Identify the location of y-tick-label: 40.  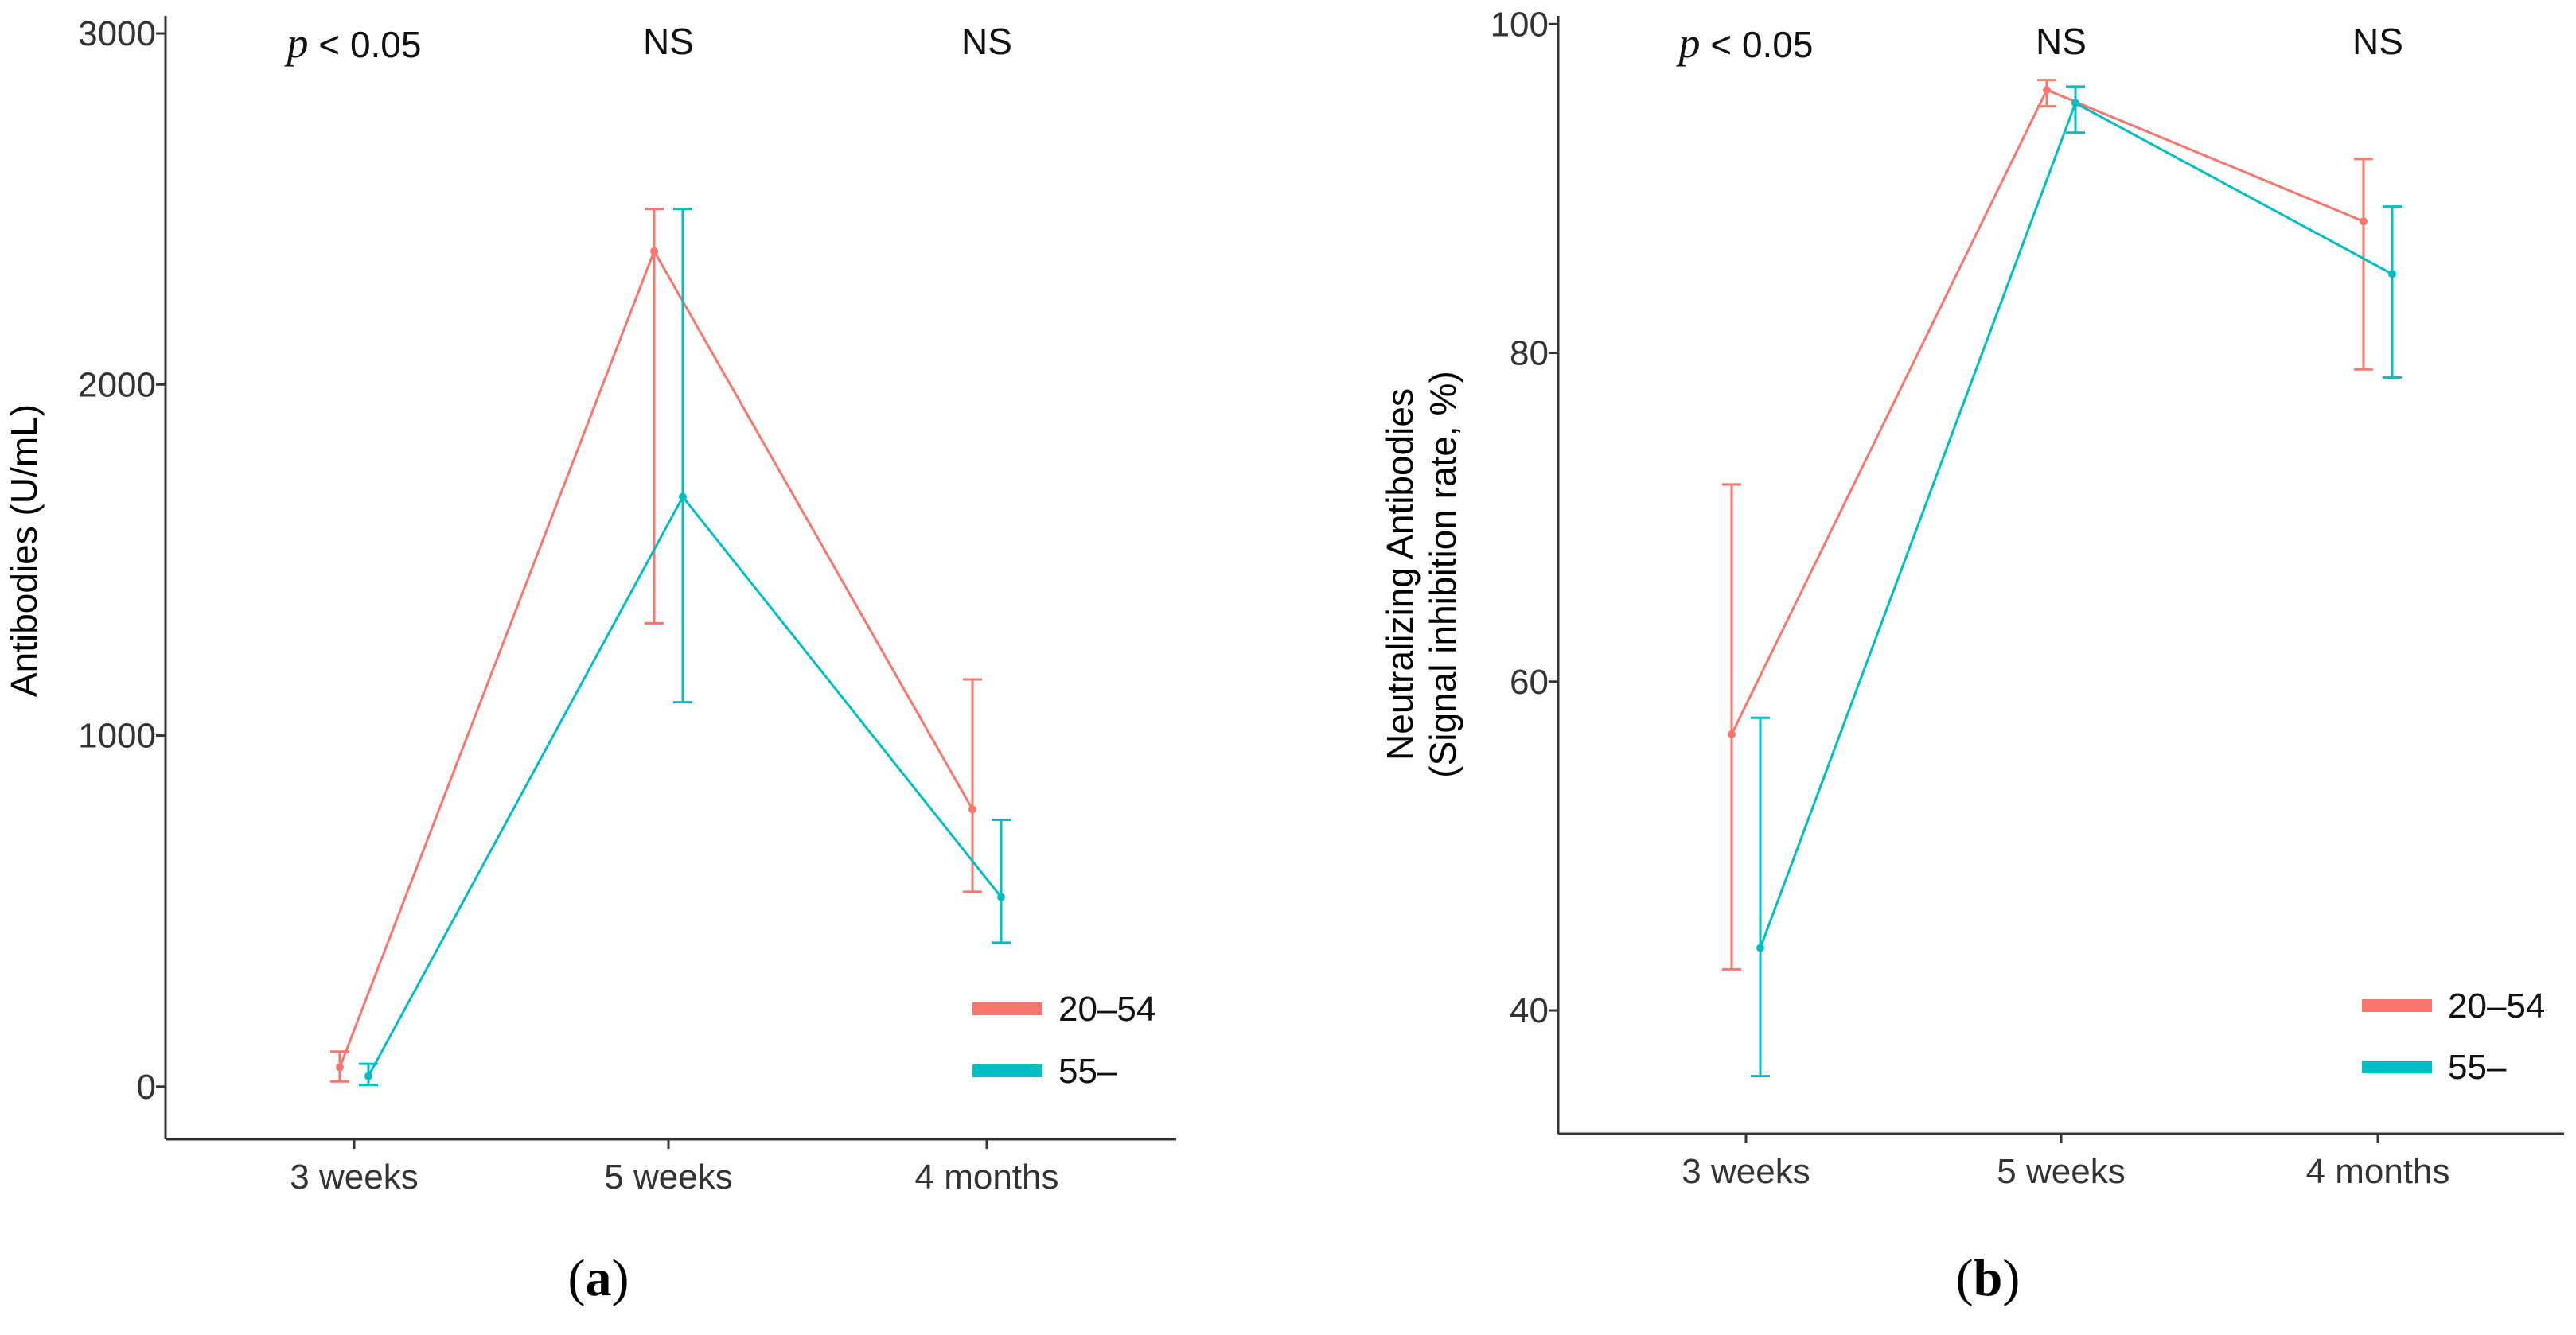
(1529, 1011).